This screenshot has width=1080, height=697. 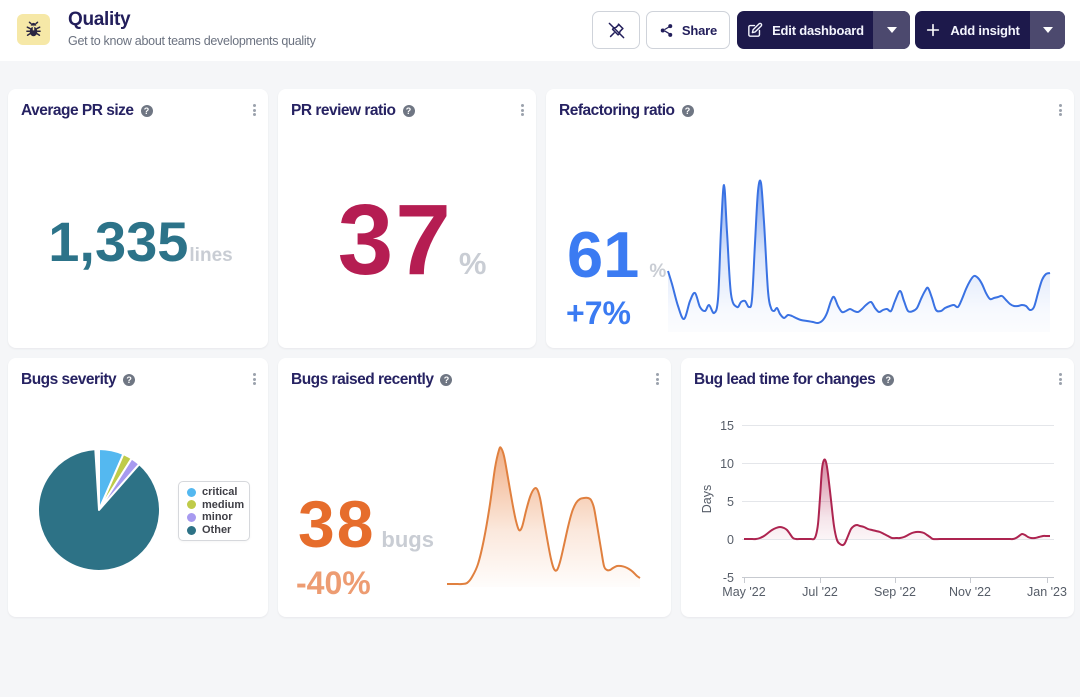 What do you see at coordinates (730, 540) in the screenshot?
I see `svg-text: 0` at bounding box center [730, 540].